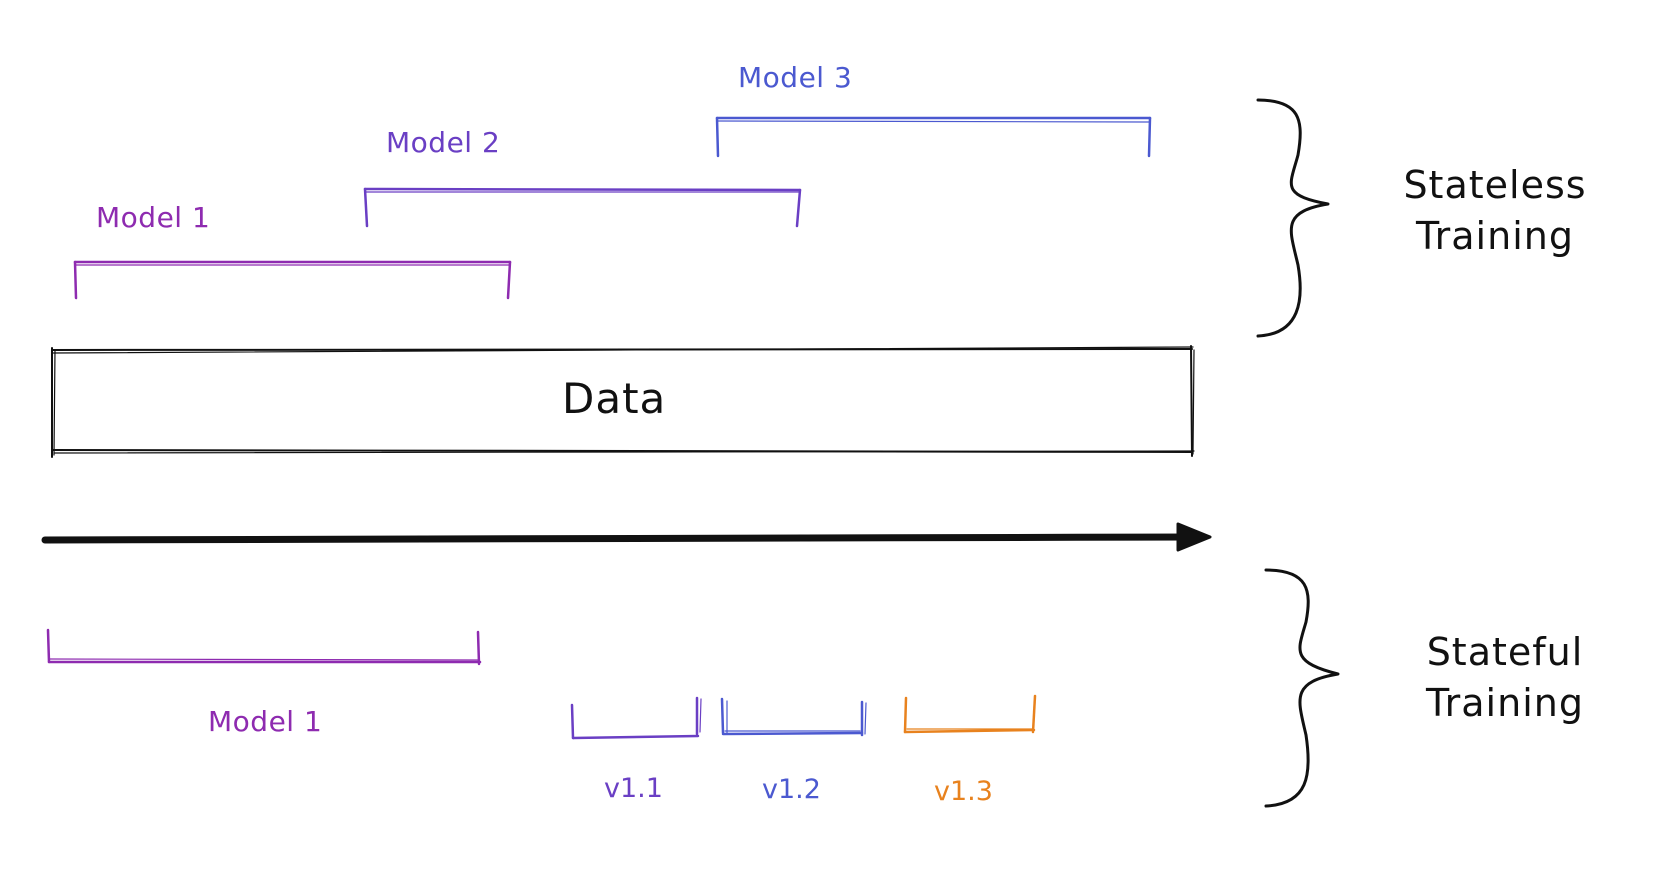 The image size is (1654, 887). Describe the element at coordinates (1495, 236) in the screenshot. I see `stateless-label-line2: Training` at that location.